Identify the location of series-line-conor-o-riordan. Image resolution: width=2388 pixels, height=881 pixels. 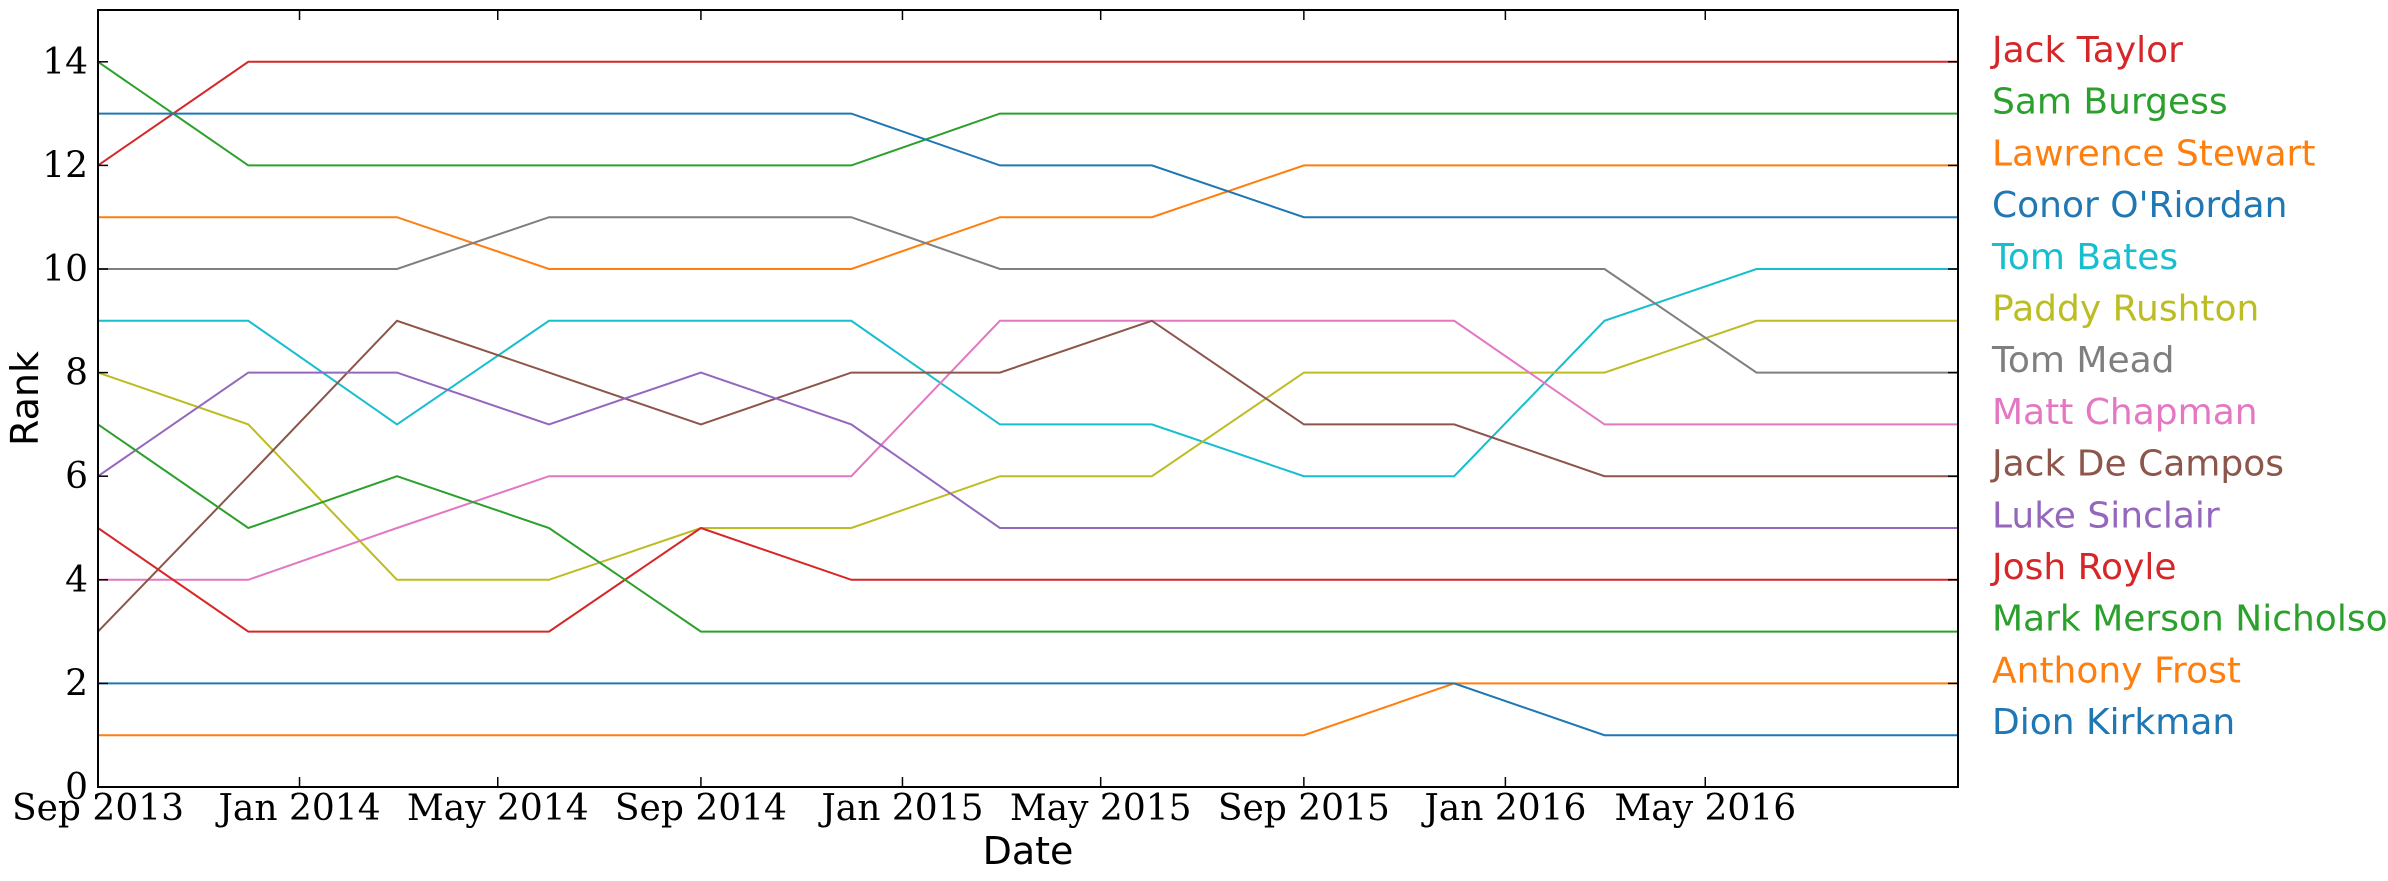
(1028, 165).